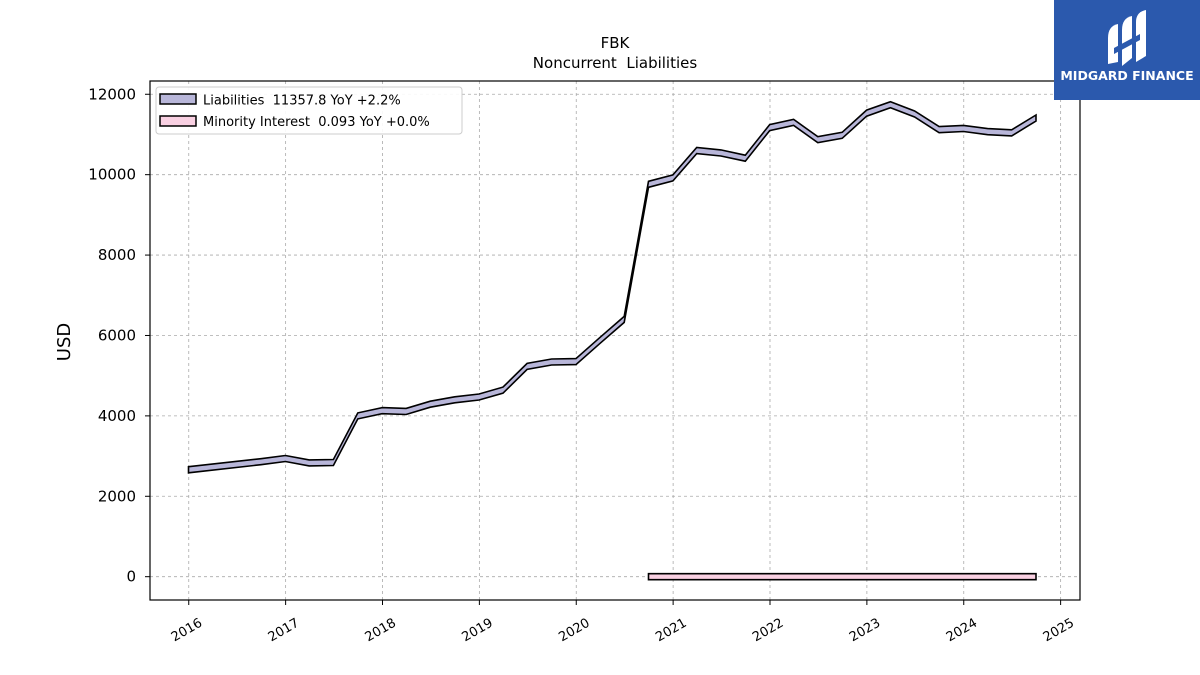 This screenshot has height=675, width=1200. What do you see at coordinates (623, 622) in the screenshot?
I see `x-axis: 2016 2017 2018 2019 2020 2021 2022 2023 2024 2025` at bounding box center [623, 622].